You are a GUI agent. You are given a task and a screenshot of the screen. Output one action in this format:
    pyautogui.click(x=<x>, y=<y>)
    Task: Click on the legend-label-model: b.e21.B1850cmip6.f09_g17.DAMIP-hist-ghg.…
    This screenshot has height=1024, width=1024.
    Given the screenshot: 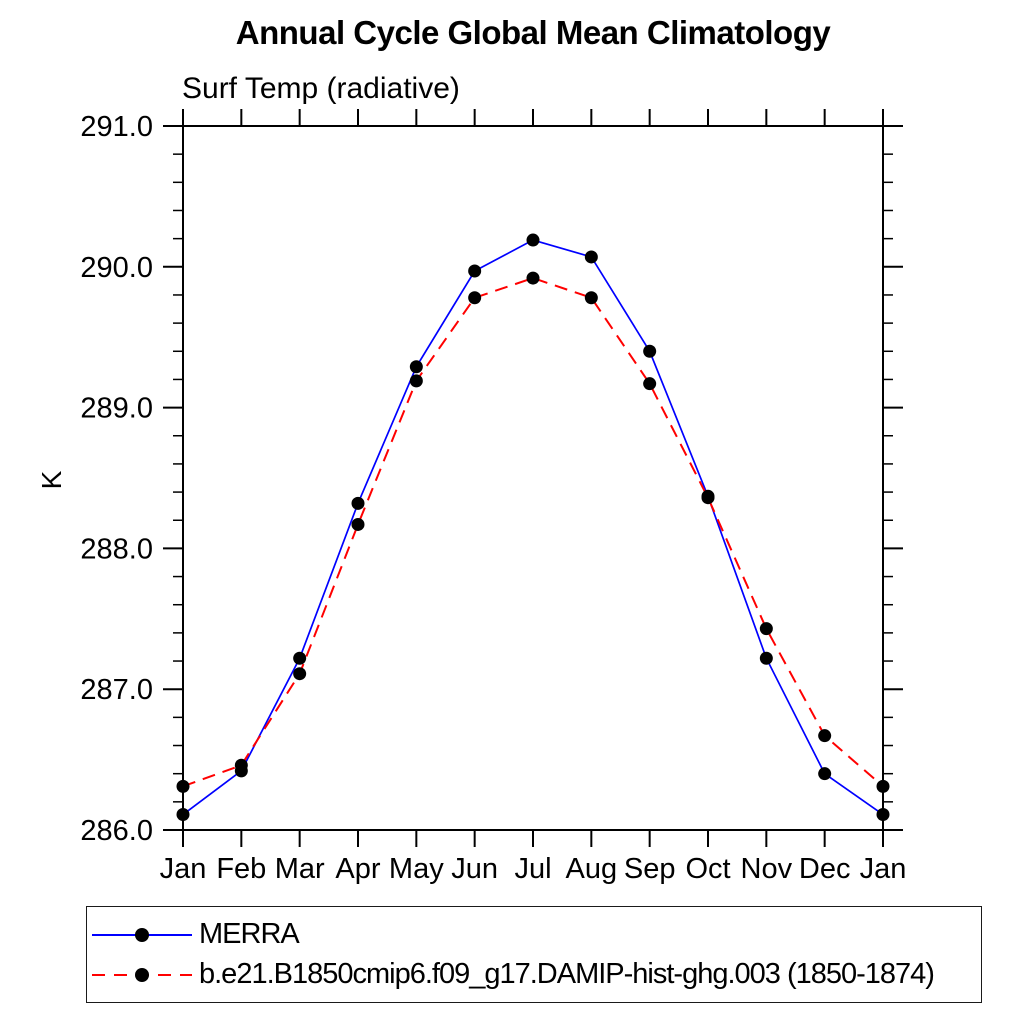 What is the action you would take?
    pyautogui.click(x=567, y=974)
    